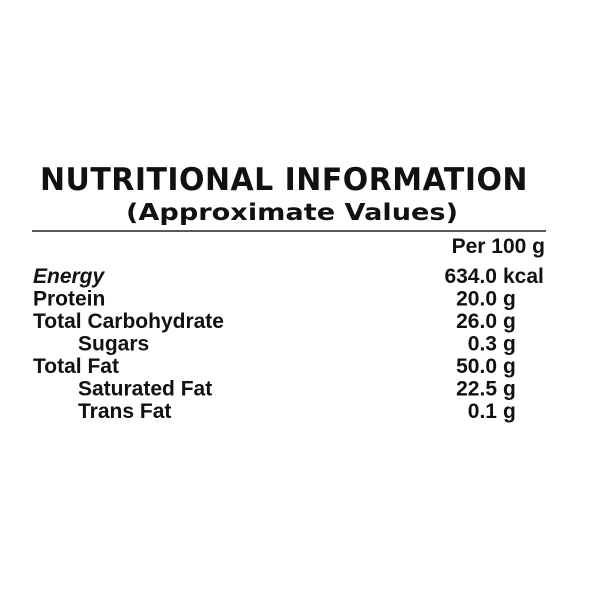 The image size is (600, 605). I want to click on nutrient-name: Energy, so click(69, 276).